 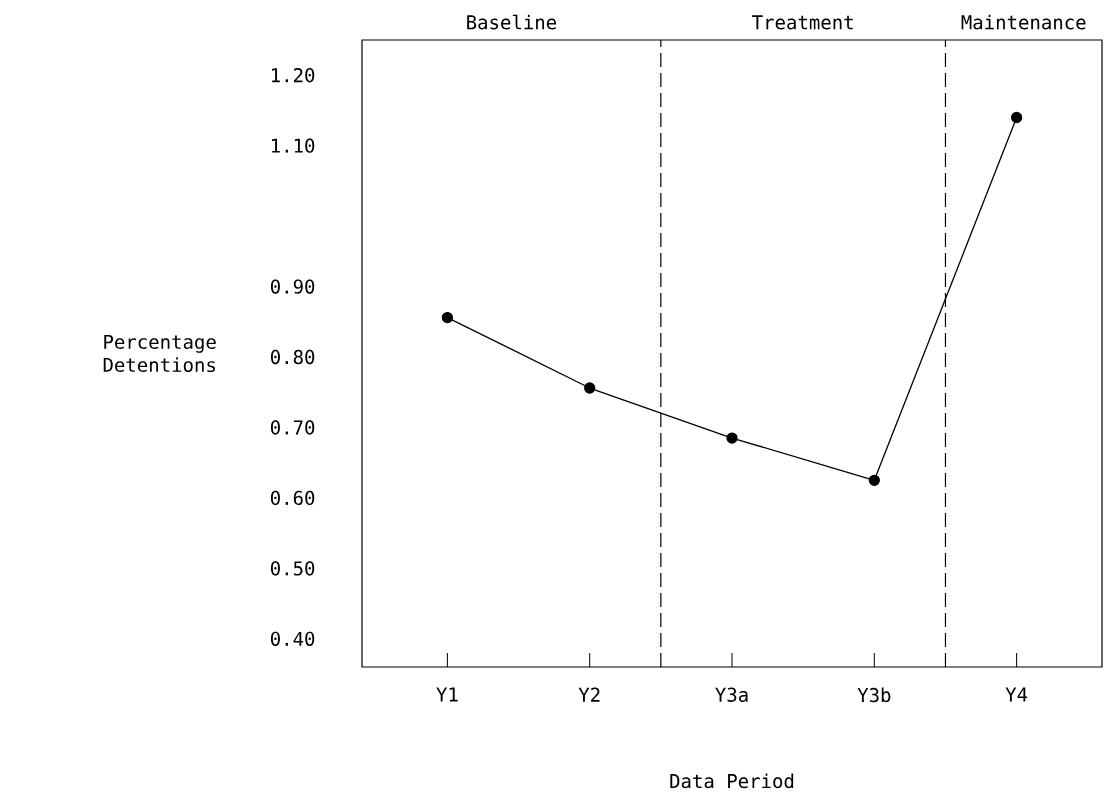 What do you see at coordinates (292, 639) in the screenshot?
I see `y-tick-label: 0.40` at bounding box center [292, 639].